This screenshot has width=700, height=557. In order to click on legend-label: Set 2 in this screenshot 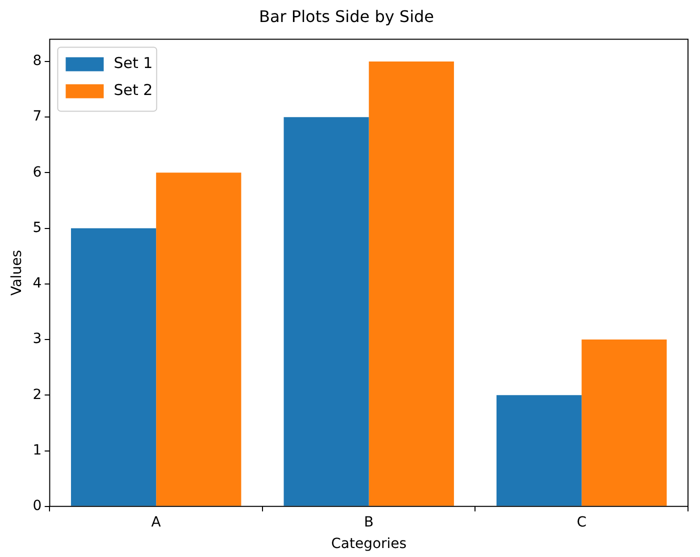, I will do `click(133, 90)`.